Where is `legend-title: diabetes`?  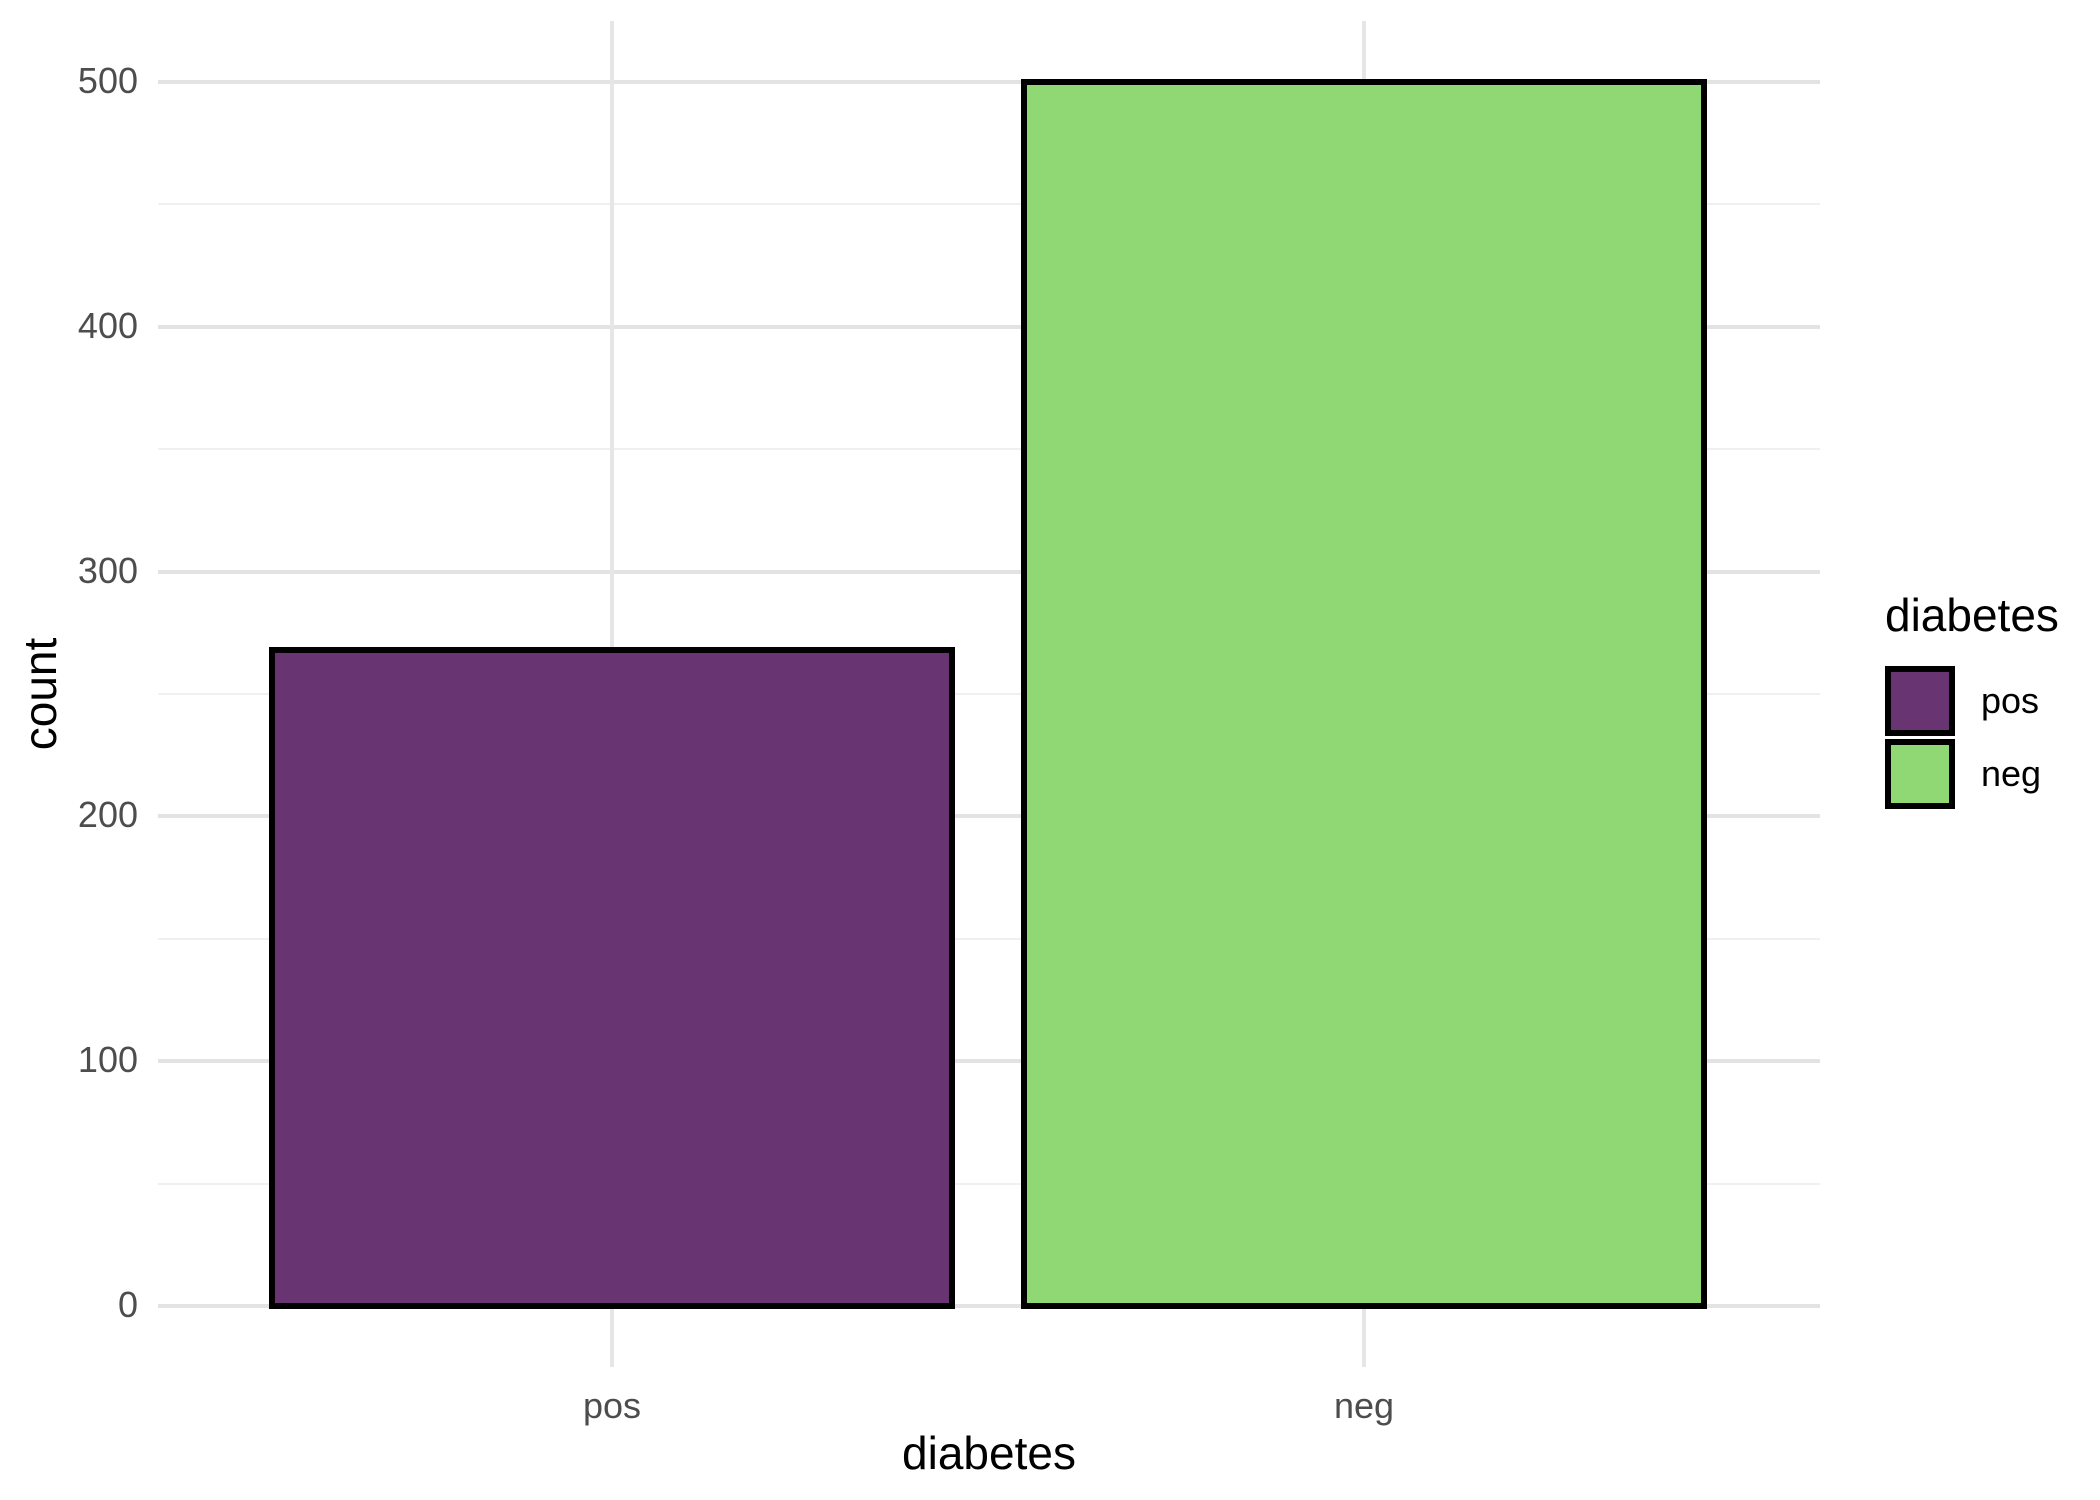 legend-title: diabetes is located at coordinates (1972, 615).